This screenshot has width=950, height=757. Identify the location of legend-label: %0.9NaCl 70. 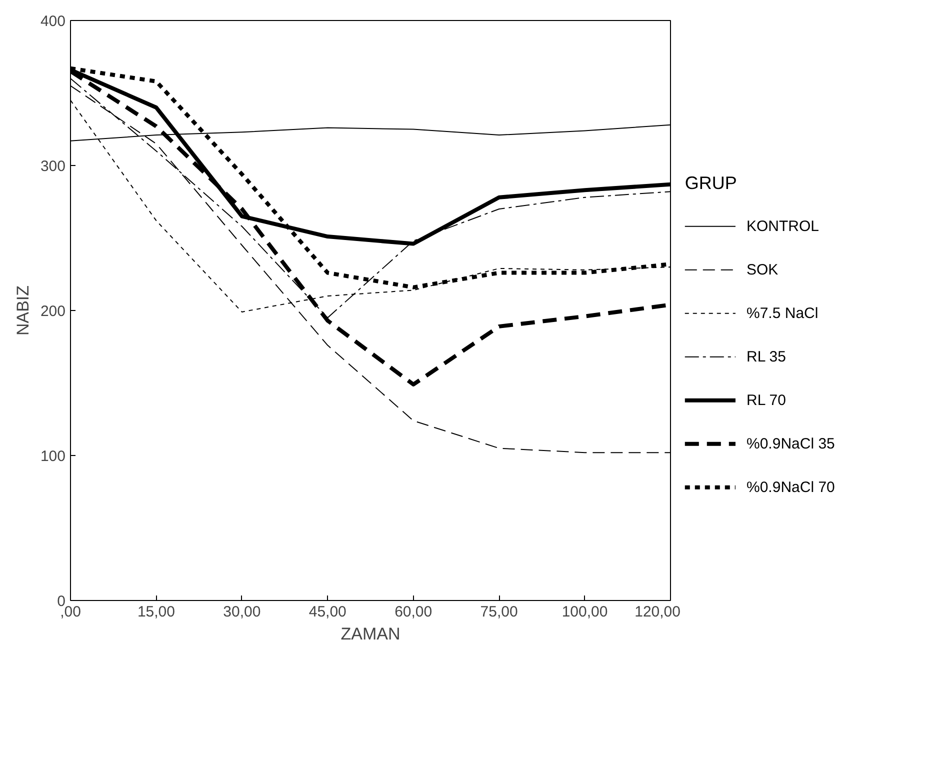
(790, 487).